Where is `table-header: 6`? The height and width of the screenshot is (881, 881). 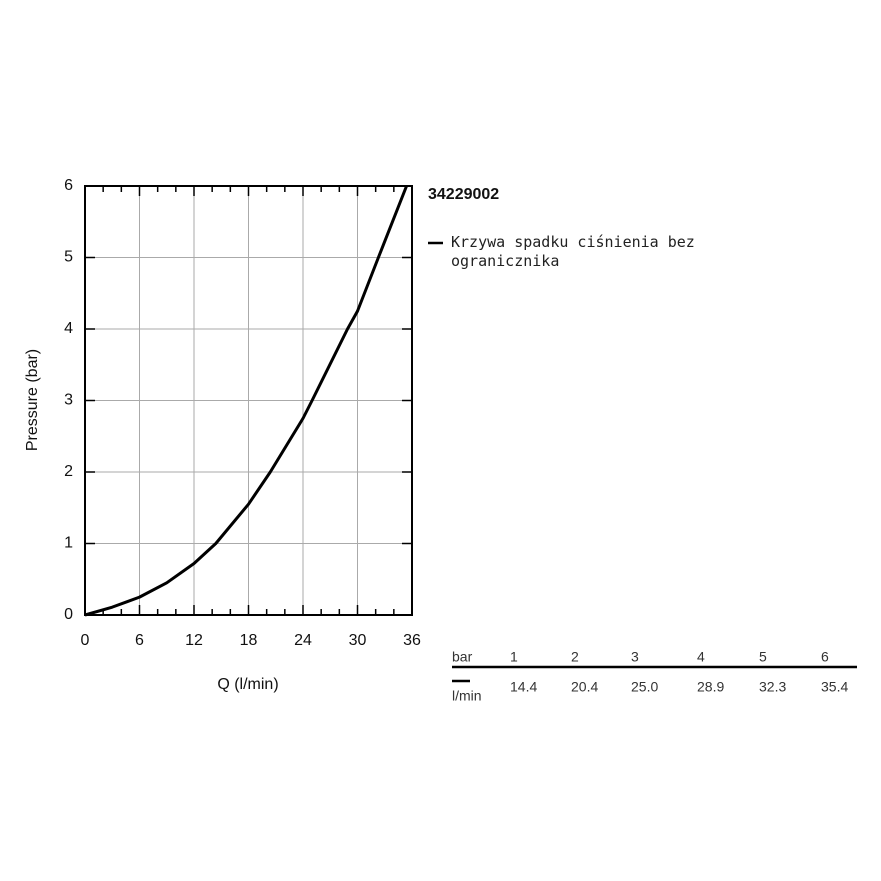
table-header: 6 is located at coordinates (825, 657).